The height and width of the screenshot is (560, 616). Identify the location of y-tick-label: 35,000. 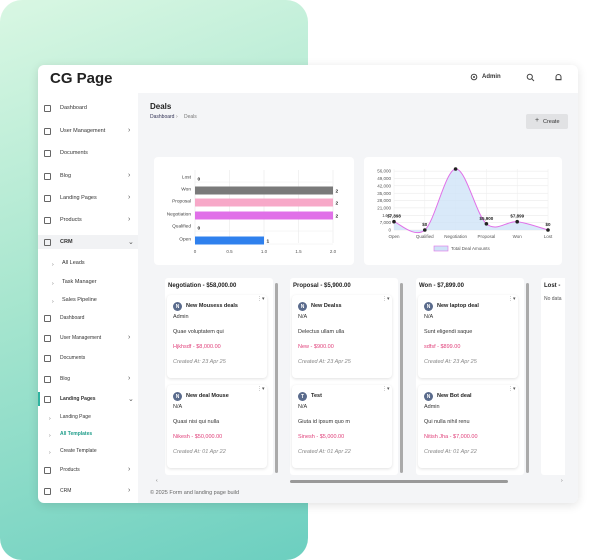
(384, 193).